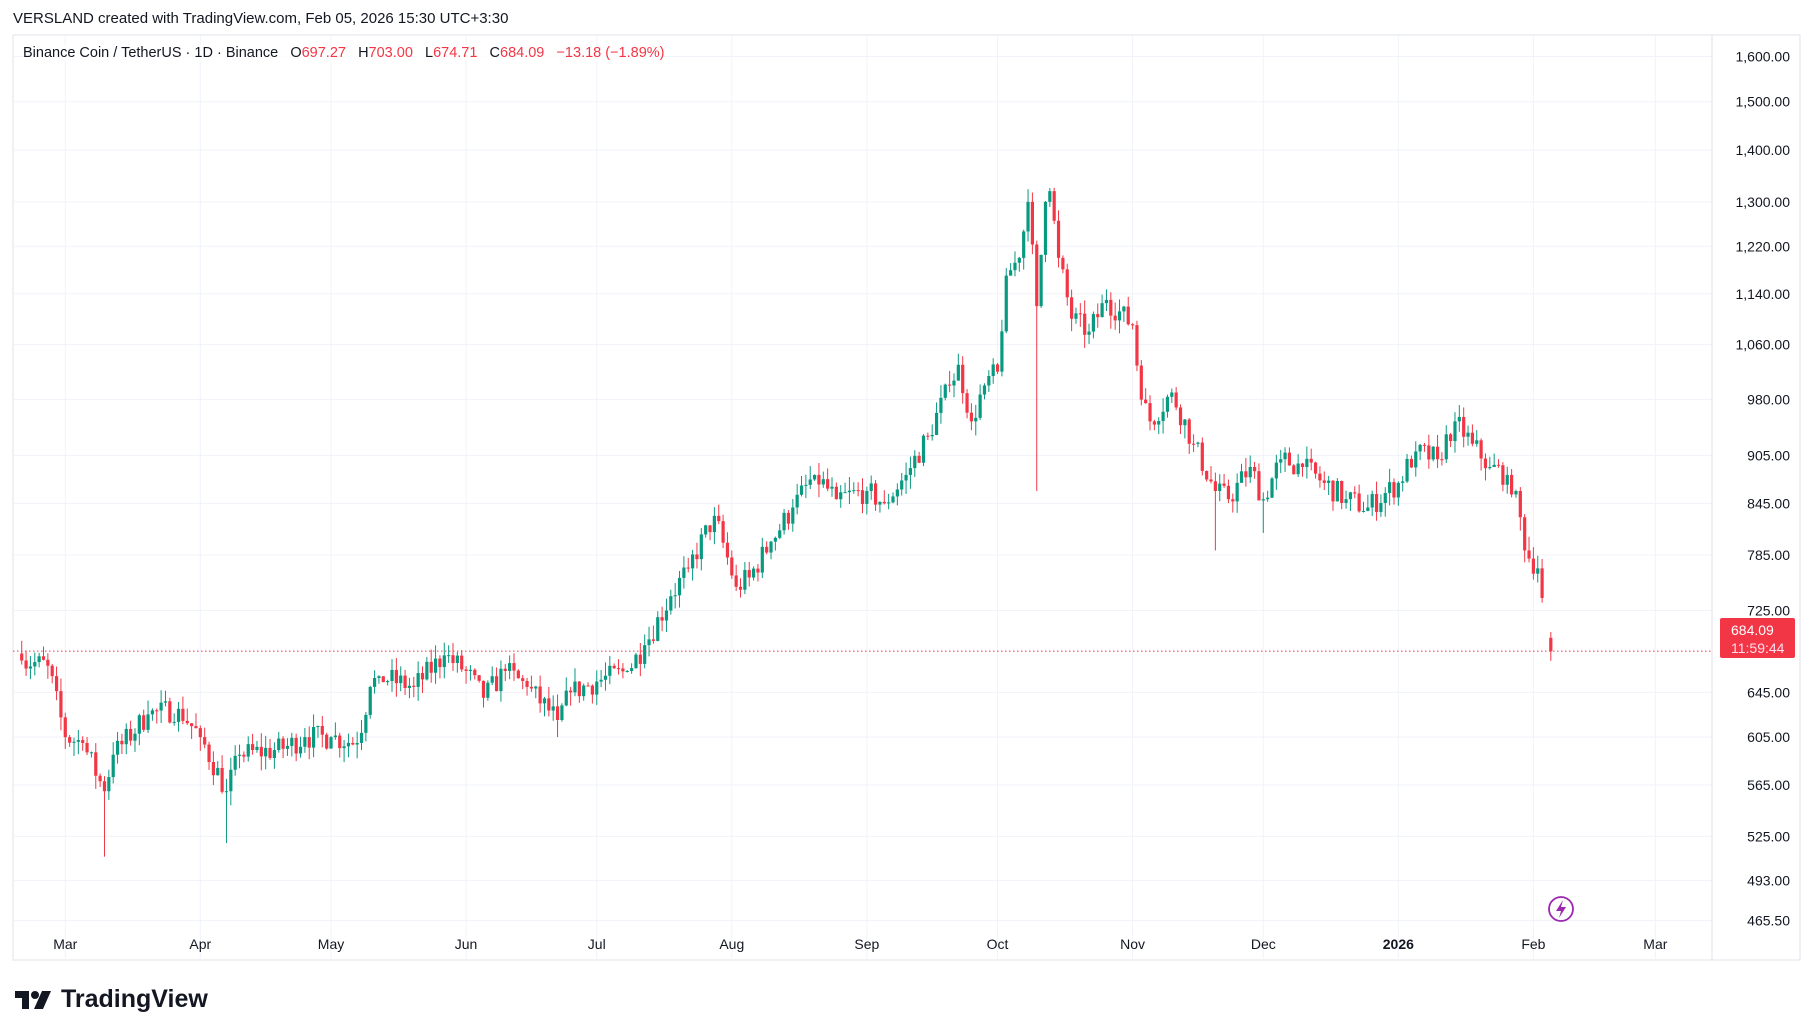 Image resolution: width=1814 pixels, height=1036 pixels. Describe the element at coordinates (200, 944) in the screenshot. I see `time-tick-label: Apr` at that location.